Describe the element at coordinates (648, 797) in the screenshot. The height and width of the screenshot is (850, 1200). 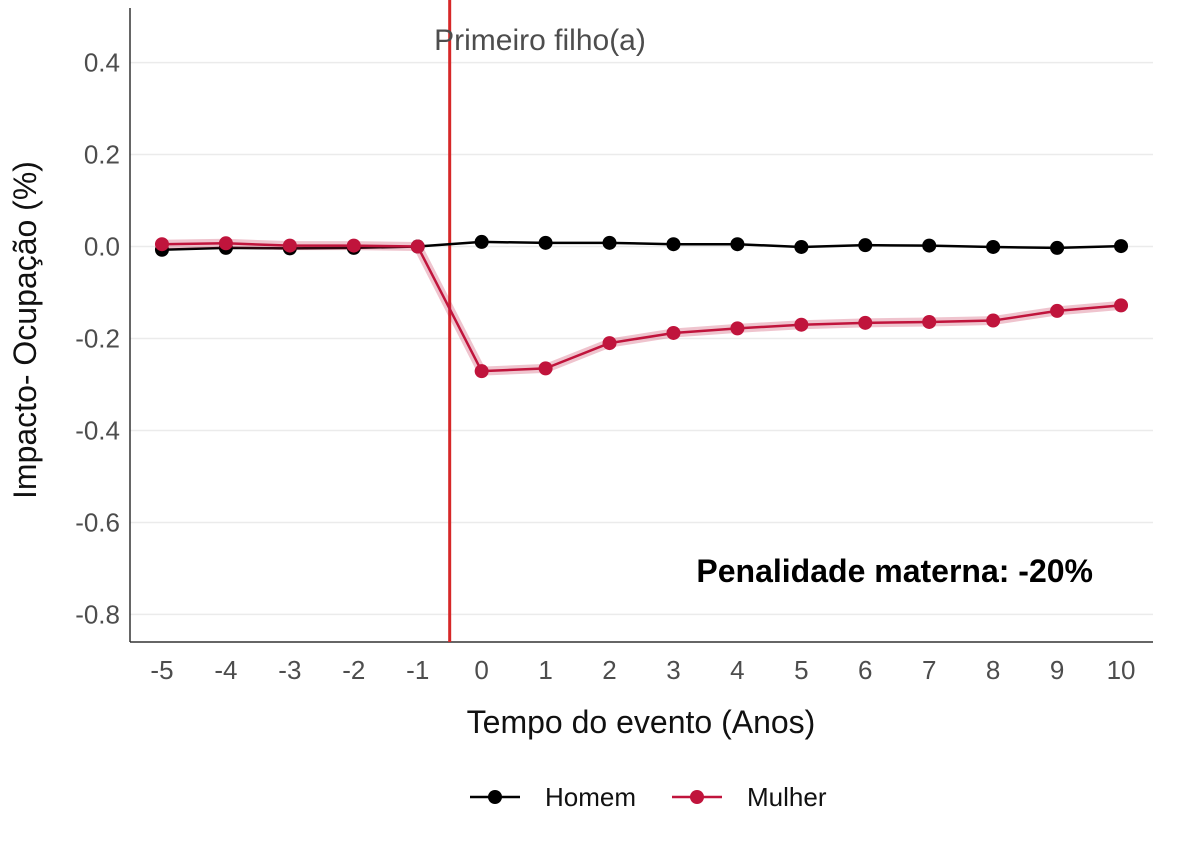
I see `legend: Homem Mulher` at that location.